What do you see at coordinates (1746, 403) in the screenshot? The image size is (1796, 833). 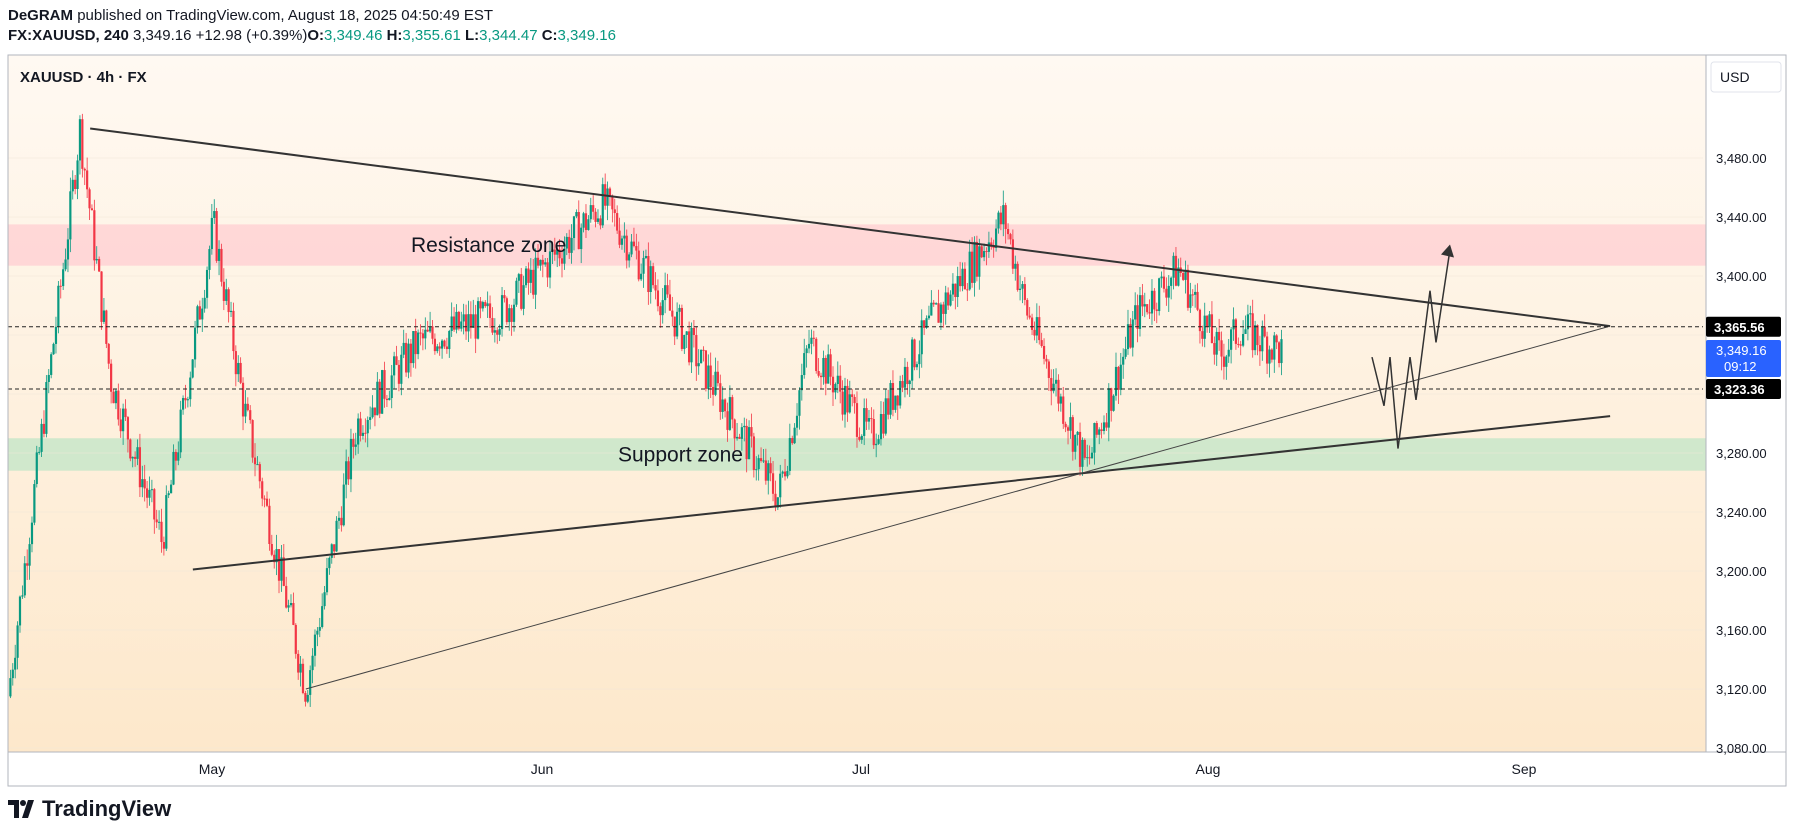 I see `price-axis-panel` at bounding box center [1746, 403].